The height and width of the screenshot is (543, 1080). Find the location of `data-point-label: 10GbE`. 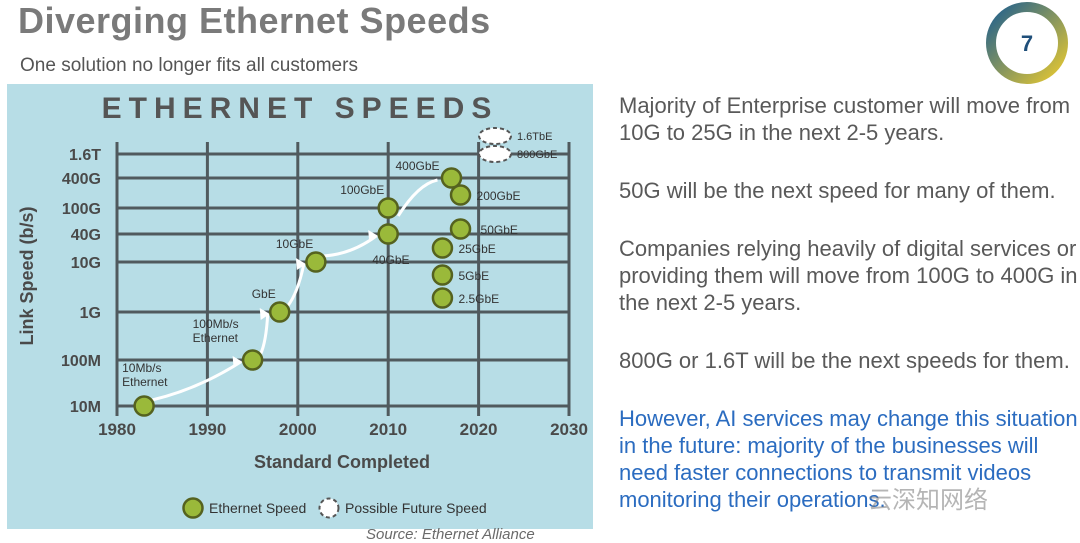

data-point-label: 10GbE is located at coordinates (294, 244).